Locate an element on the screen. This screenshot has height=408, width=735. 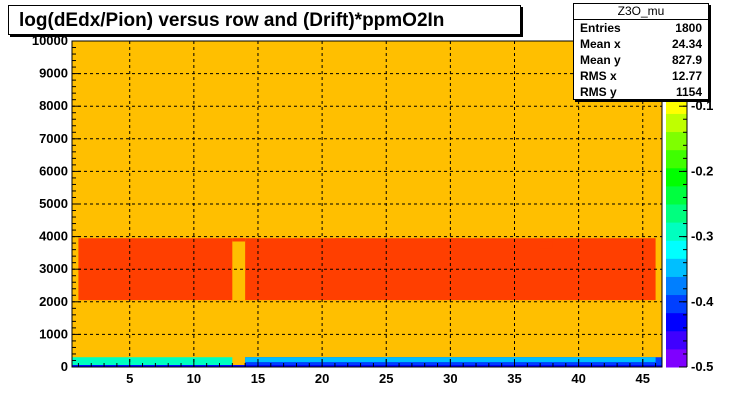
x-tick-label: 35 is located at coordinates (514, 378).